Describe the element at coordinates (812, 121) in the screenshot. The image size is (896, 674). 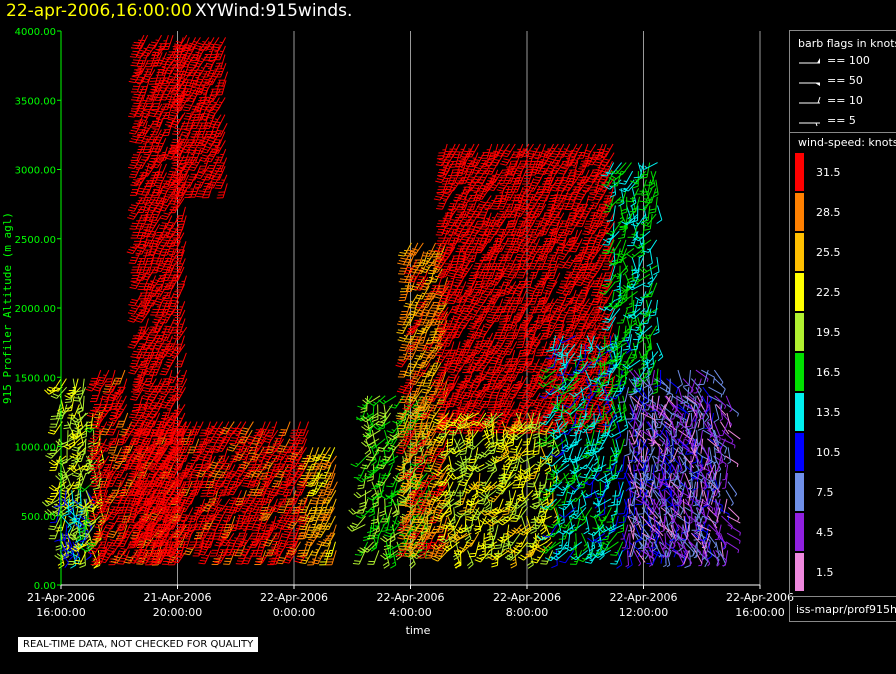
I see `barb-5-icon` at that location.